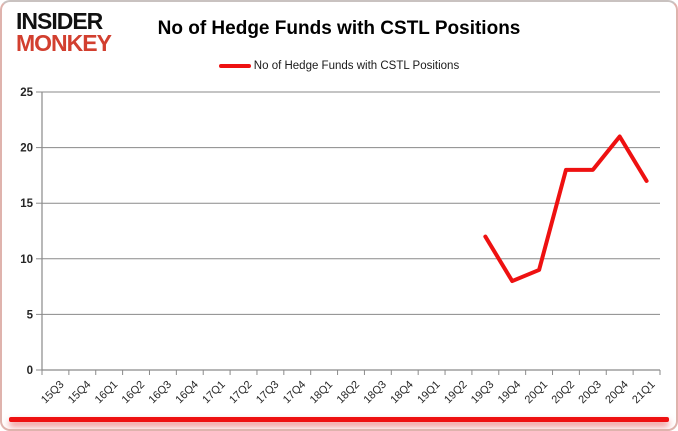  I want to click on svg-text: 19Q1, so click(429, 393).